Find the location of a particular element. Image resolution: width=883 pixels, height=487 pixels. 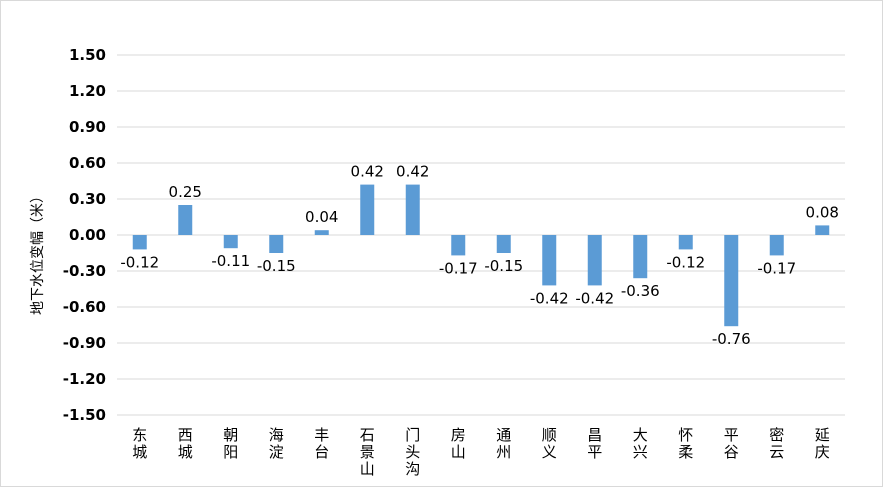

category-label: 平谷 is located at coordinates (731, 443).